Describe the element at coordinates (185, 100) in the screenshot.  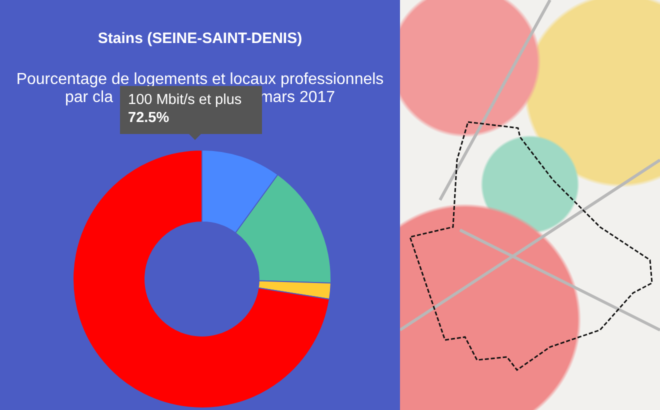
I see `slice-label: 100 Mbit/s et plus` at that location.